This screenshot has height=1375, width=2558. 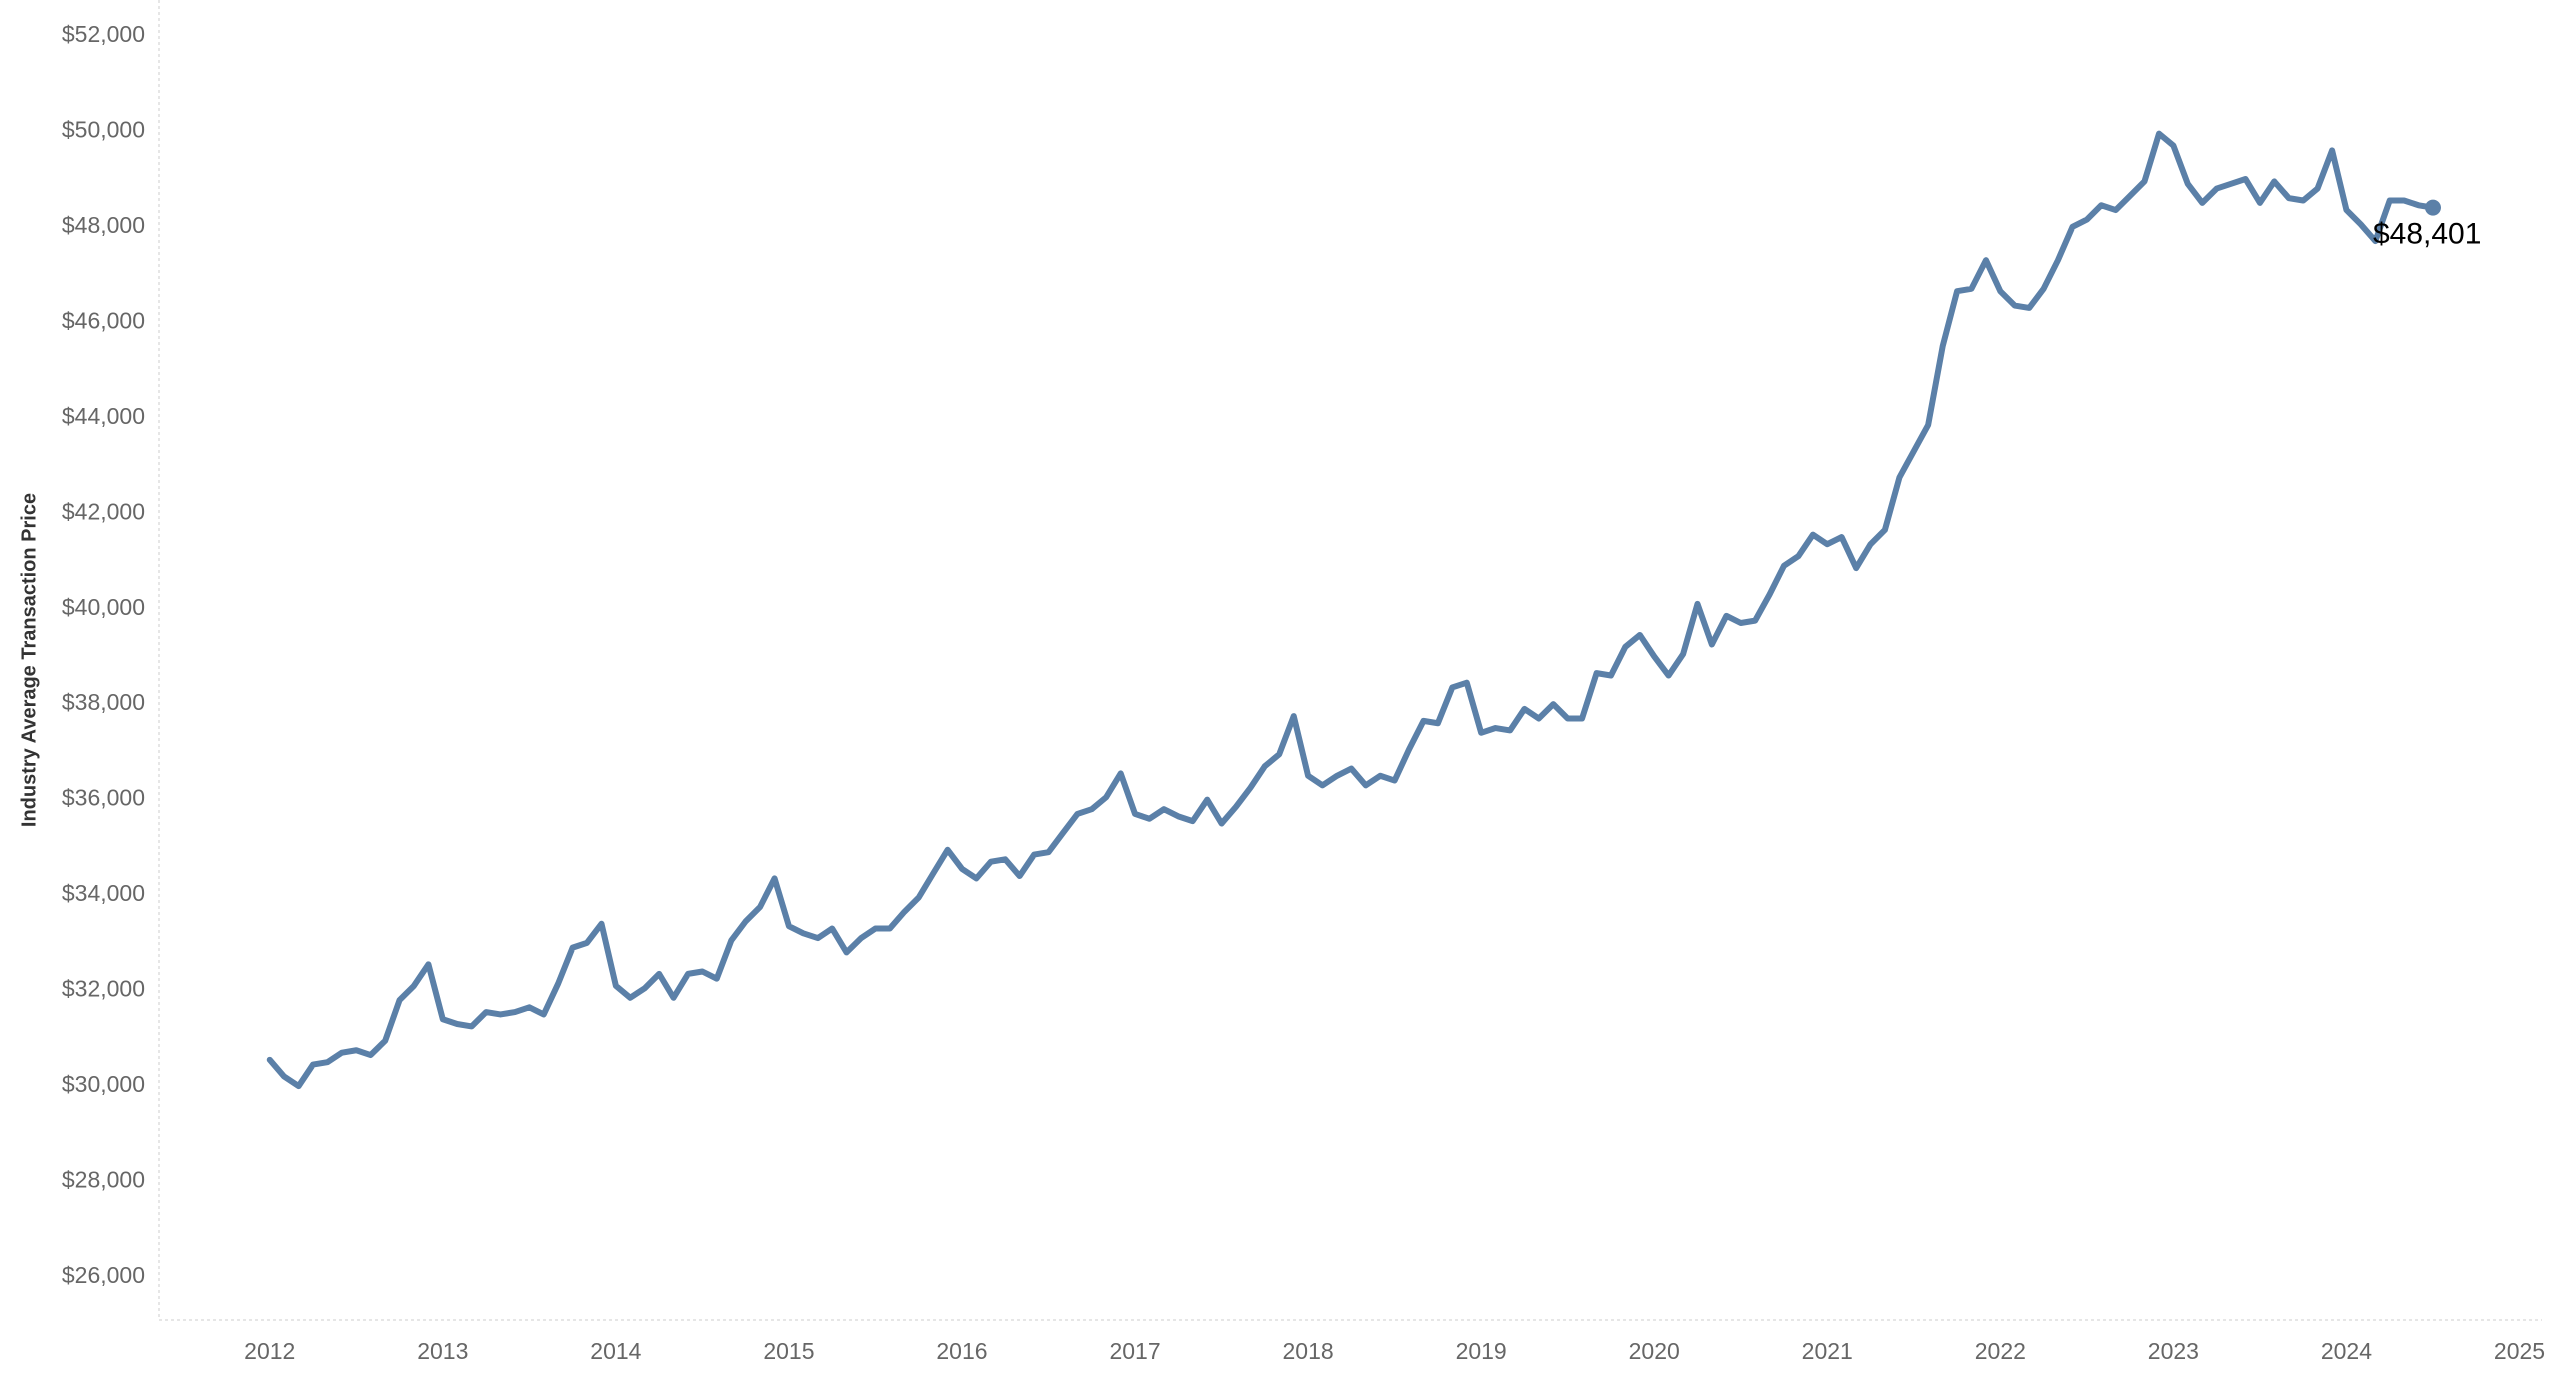 I want to click on end-point, so click(x=2432, y=207).